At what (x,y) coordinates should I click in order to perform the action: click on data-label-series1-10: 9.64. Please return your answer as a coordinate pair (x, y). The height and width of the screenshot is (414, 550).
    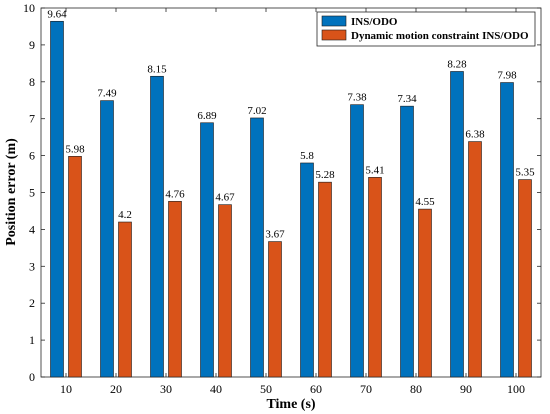
    Looking at the image, I should click on (57, 14).